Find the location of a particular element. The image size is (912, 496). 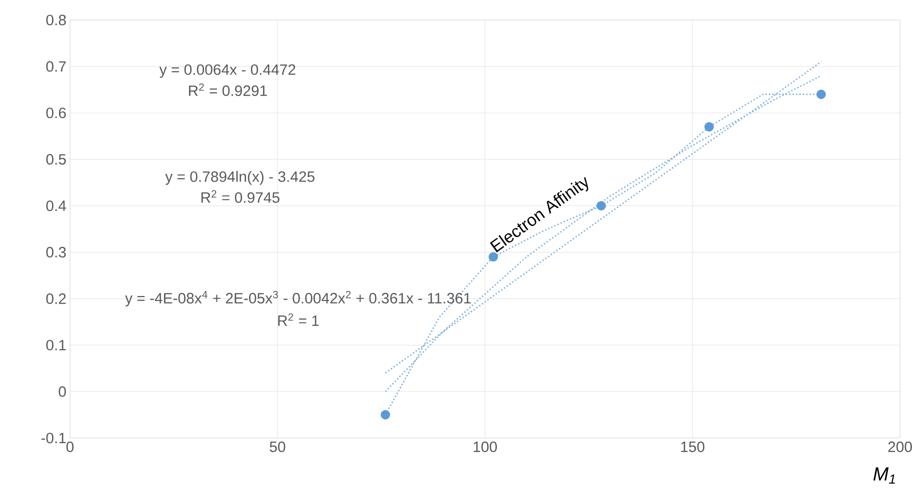

annotation: R$^{2}$ = 1 is located at coordinates (298, 319).